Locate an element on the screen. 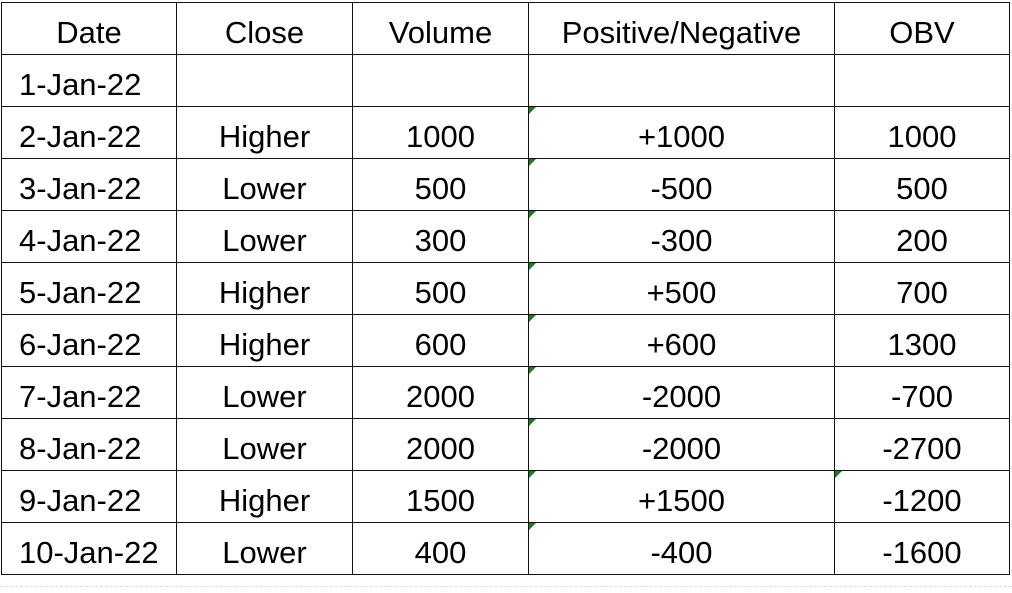 The image size is (1012, 593). date-cell: 3-Jan-22 is located at coordinates (89, 184).